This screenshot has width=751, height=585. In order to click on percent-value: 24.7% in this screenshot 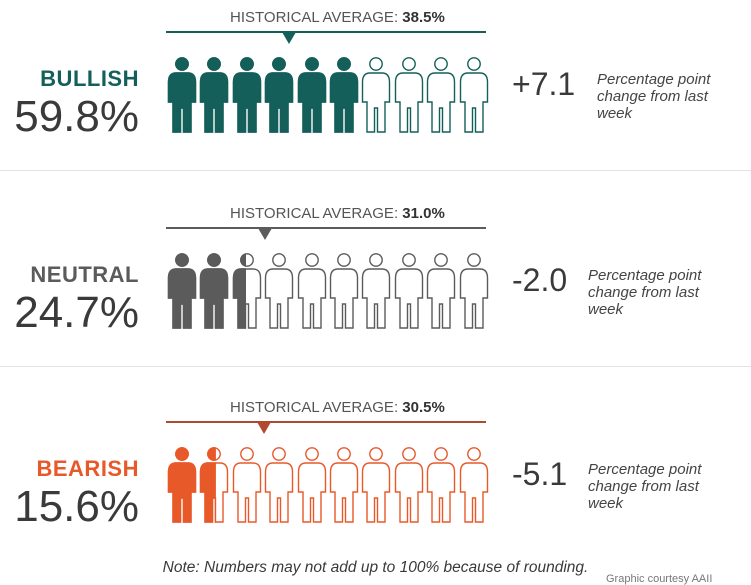, I will do `click(76, 312)`.